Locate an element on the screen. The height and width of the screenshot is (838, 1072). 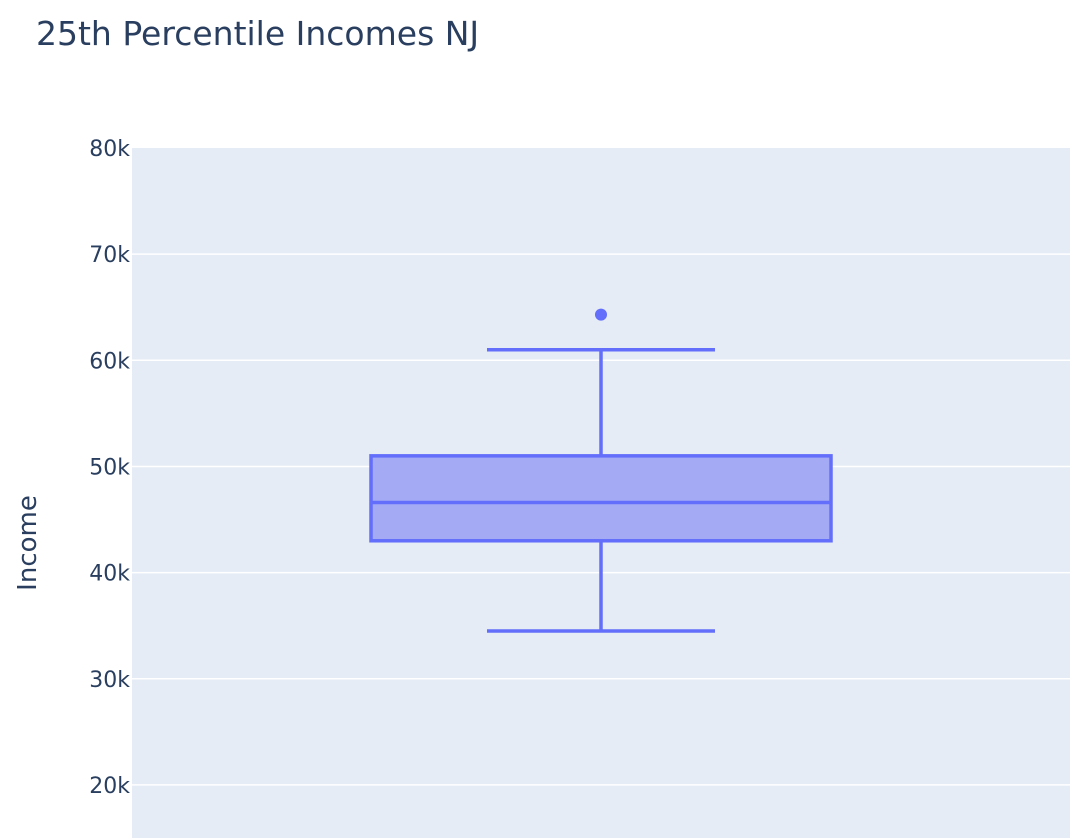
y-tick-label: 40k is located at coordinates (109, 574).